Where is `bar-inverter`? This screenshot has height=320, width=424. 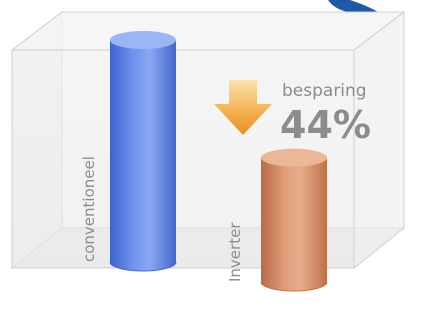
bar-inverter is located at coordinates (294, 220).